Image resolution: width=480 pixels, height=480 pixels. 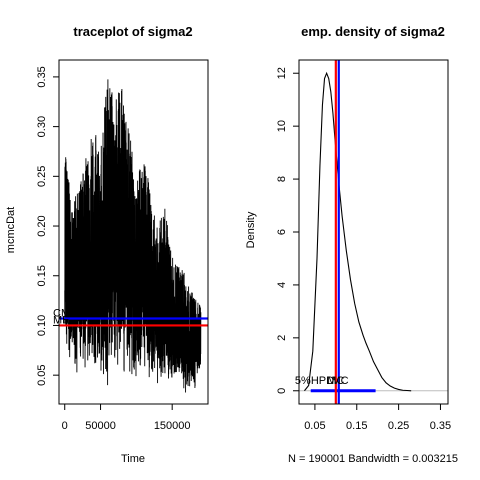 I want to click on density-y-tick-label: 8, so click(x=282, y=179).